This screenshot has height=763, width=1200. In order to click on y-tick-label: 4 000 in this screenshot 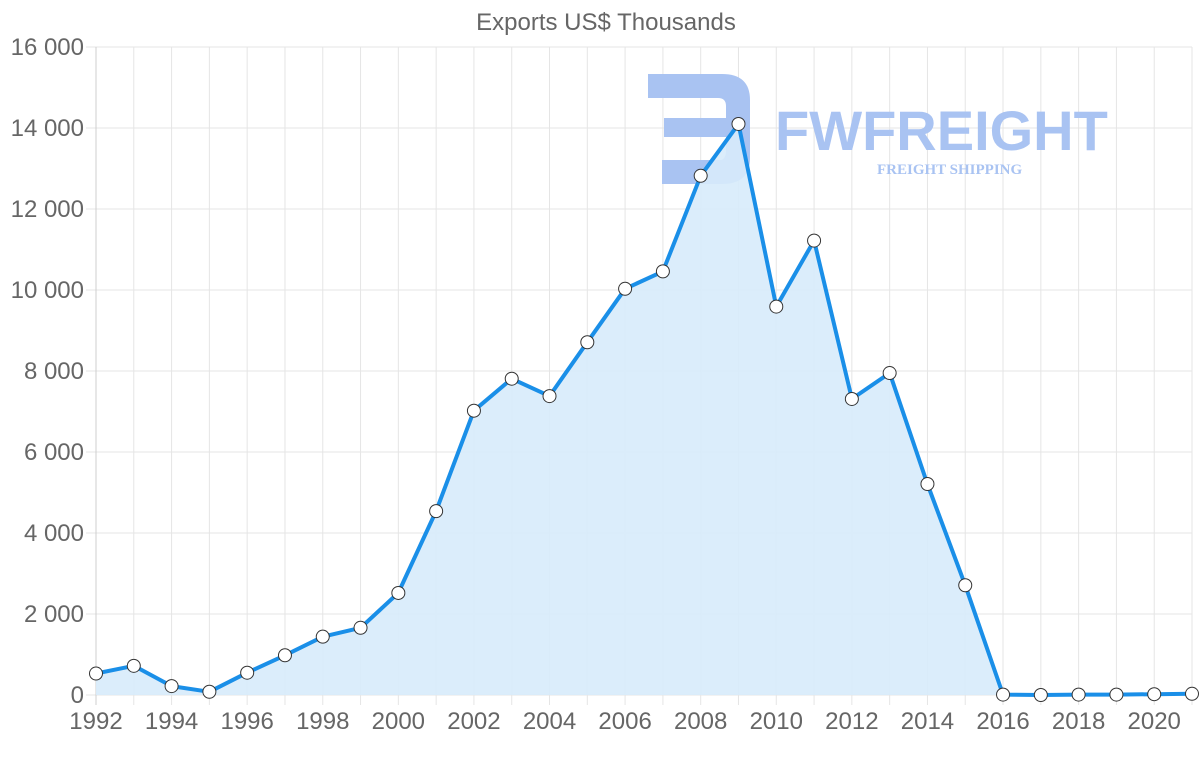, I will do `click(54, 533)`.